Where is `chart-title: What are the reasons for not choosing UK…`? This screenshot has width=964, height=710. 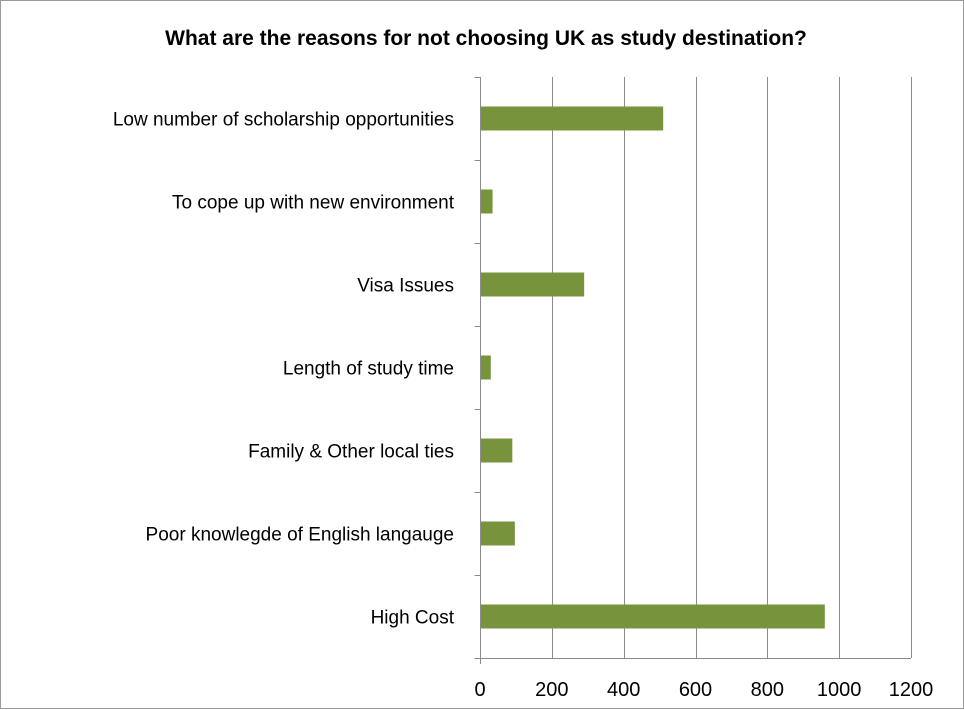 chart-title: What are the reasons for not choosing UK… is located at coordinates (486, 38).